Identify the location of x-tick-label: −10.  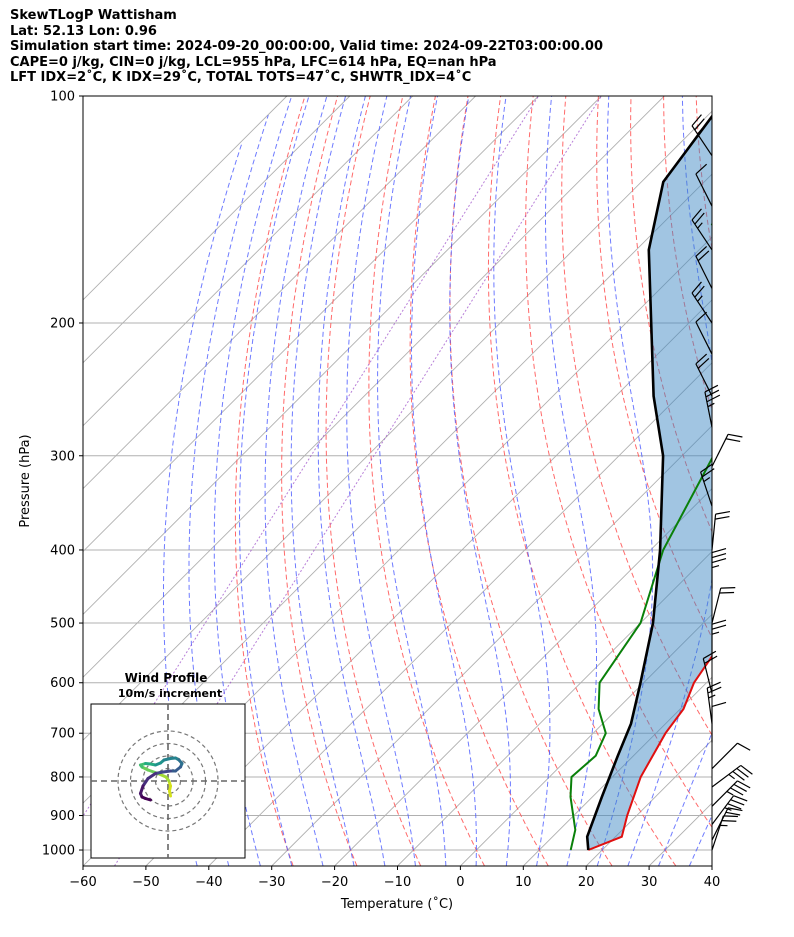
(397, 882).